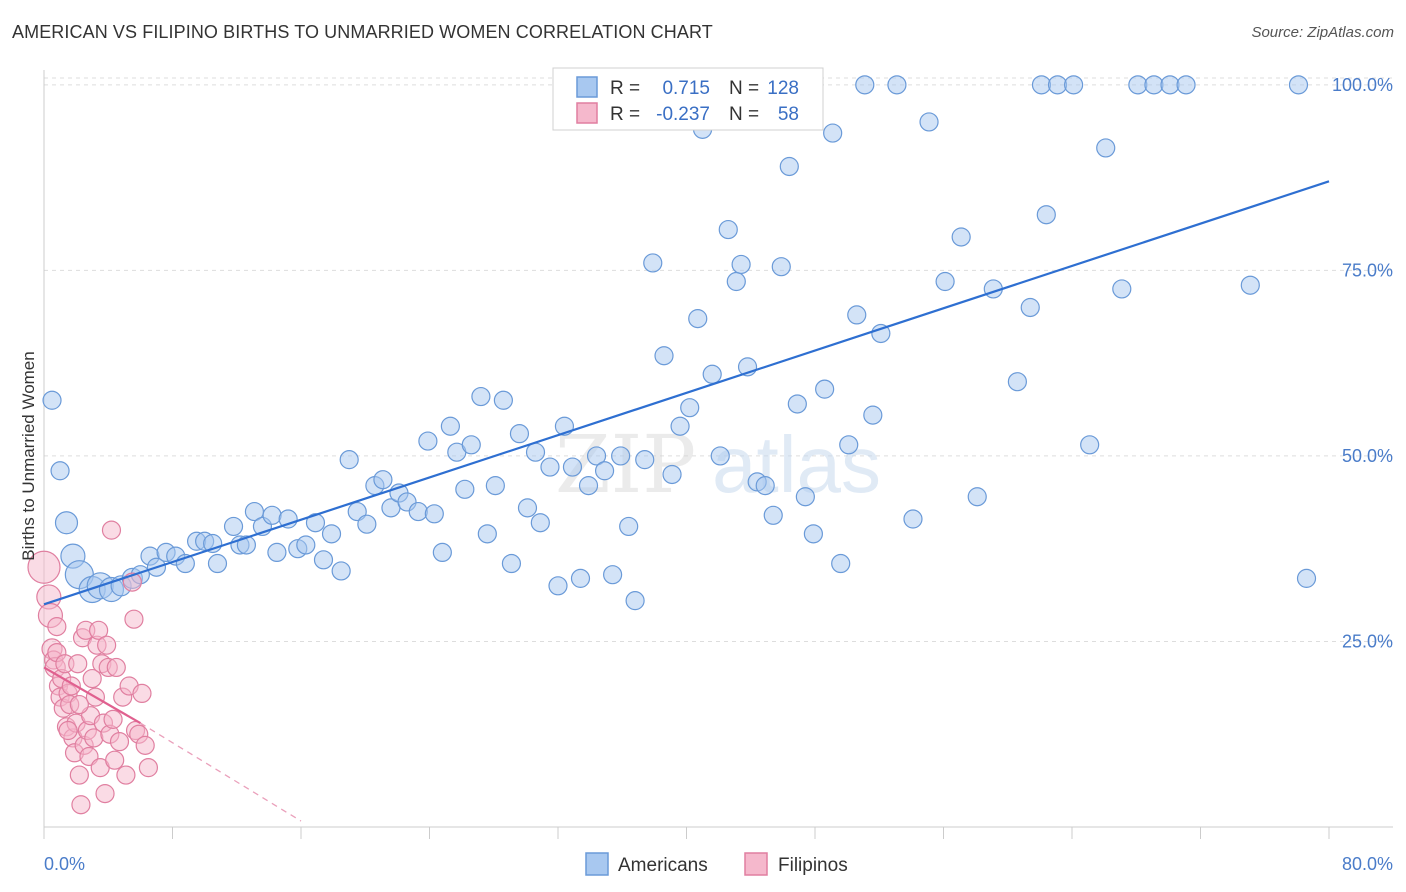 This screenshot has width=1406, height=892. I want to click on x-tick-label-min: 0.0%, so click(64, 864).